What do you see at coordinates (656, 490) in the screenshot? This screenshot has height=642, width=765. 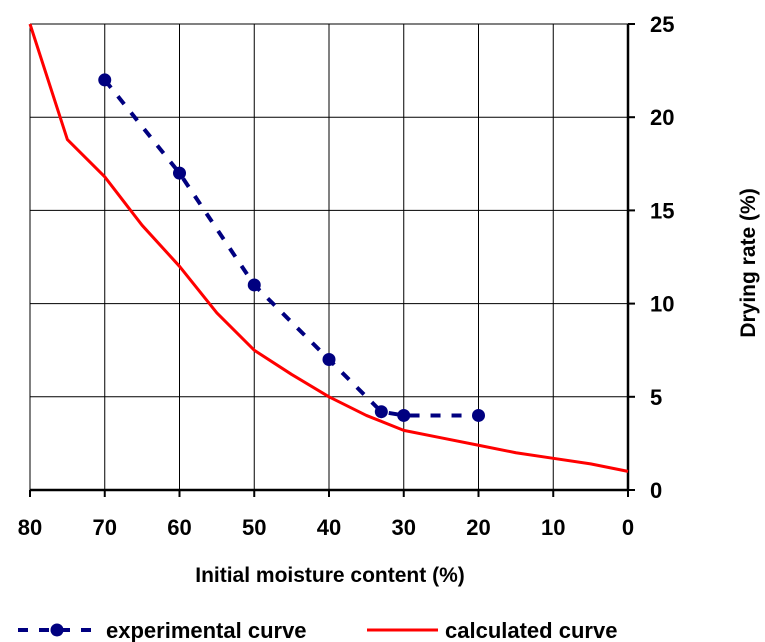 I see `y-tick-label: 0` at bounding box center [656, 490].